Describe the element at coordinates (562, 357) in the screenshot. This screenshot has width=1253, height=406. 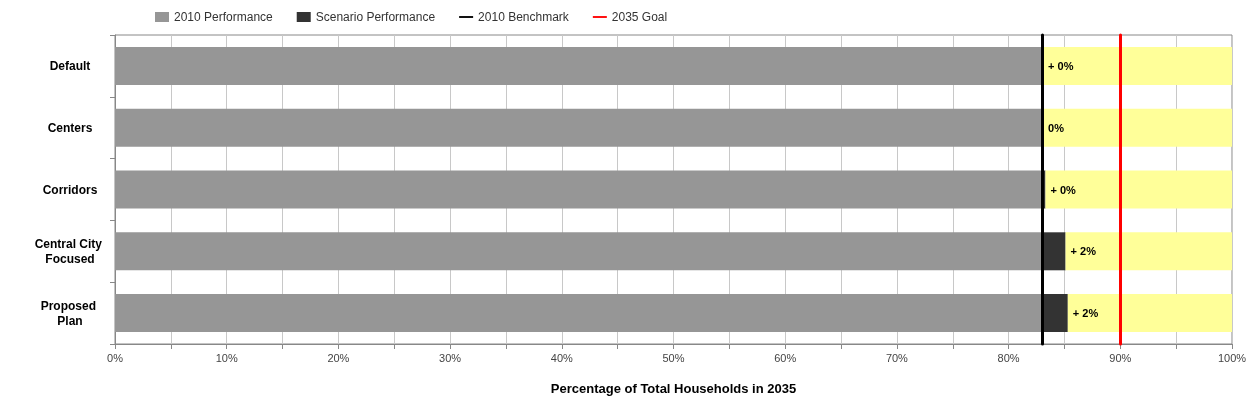
I see `x-tick-label: 40%` at that location.